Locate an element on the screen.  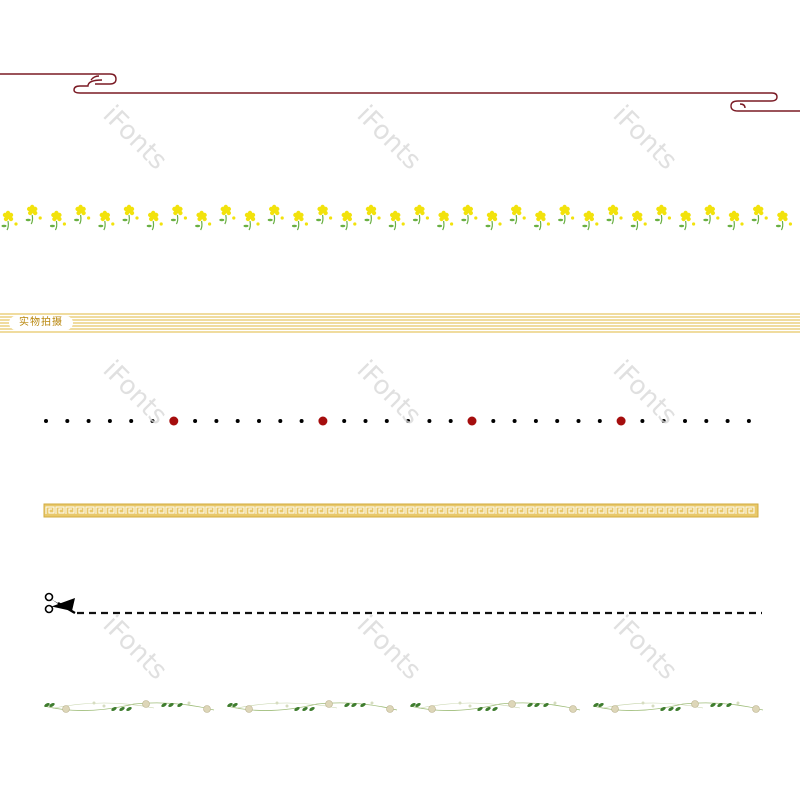
vine-border is located at coordinates (403, 706).